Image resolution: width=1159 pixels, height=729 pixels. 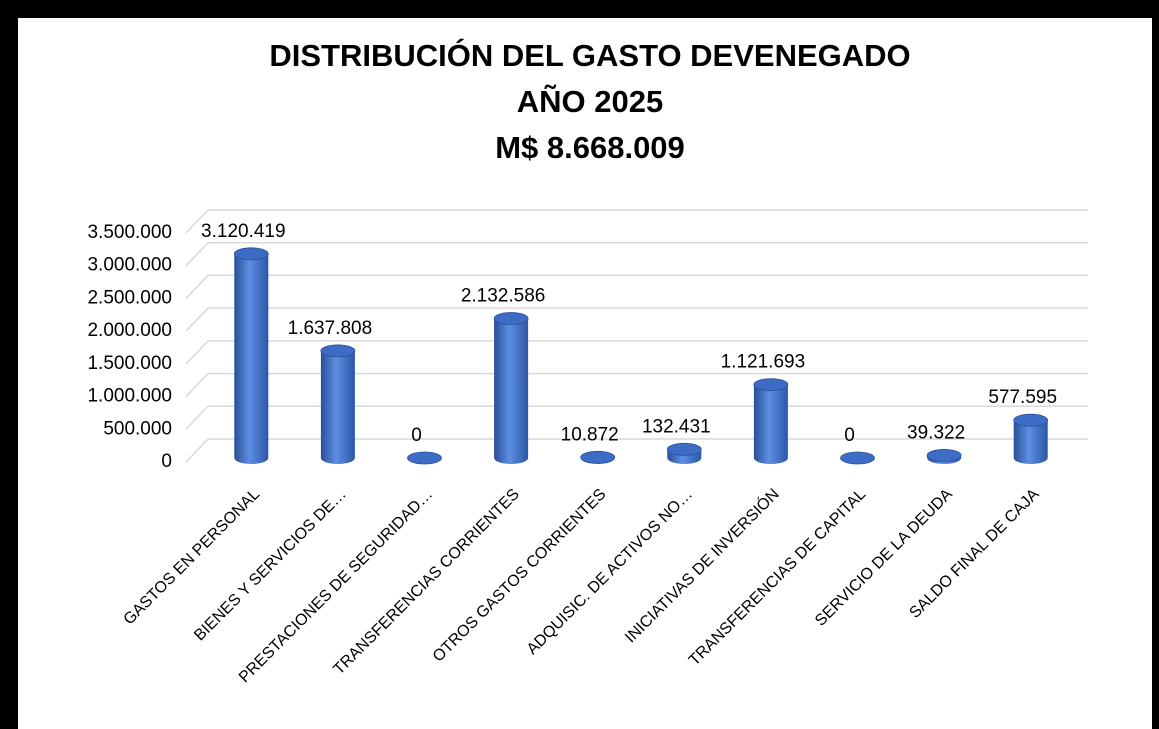 I want to click on value-label: 10.872, so click(x=590, y=434).